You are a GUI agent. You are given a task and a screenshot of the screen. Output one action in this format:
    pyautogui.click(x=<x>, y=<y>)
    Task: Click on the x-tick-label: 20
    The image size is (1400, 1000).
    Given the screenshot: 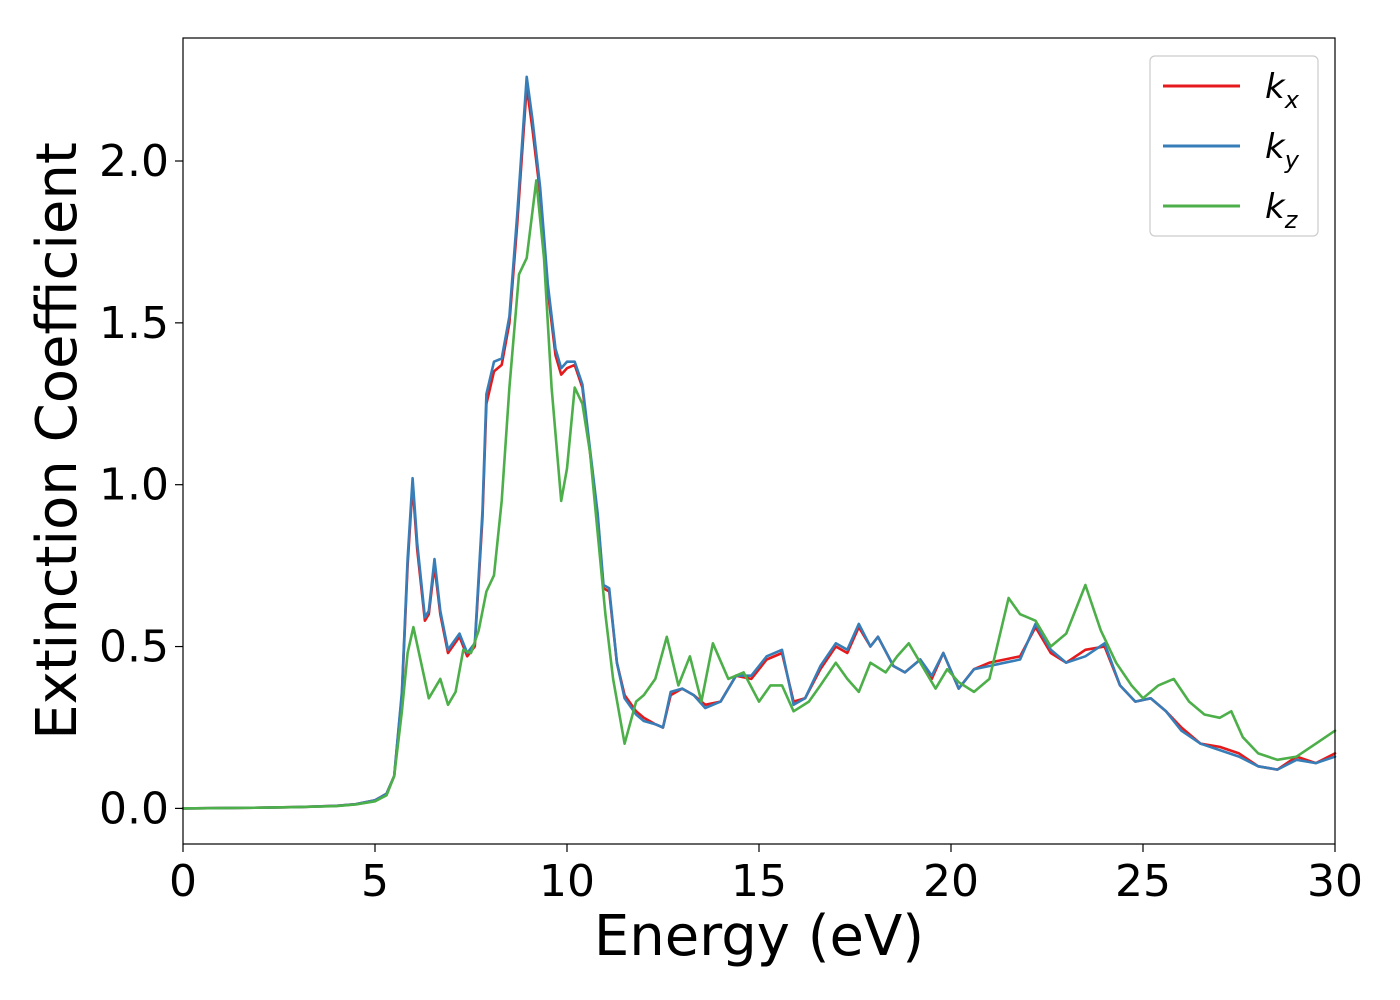 What is the action you would take?
    pyautogui.click(x=951, y=881)
    